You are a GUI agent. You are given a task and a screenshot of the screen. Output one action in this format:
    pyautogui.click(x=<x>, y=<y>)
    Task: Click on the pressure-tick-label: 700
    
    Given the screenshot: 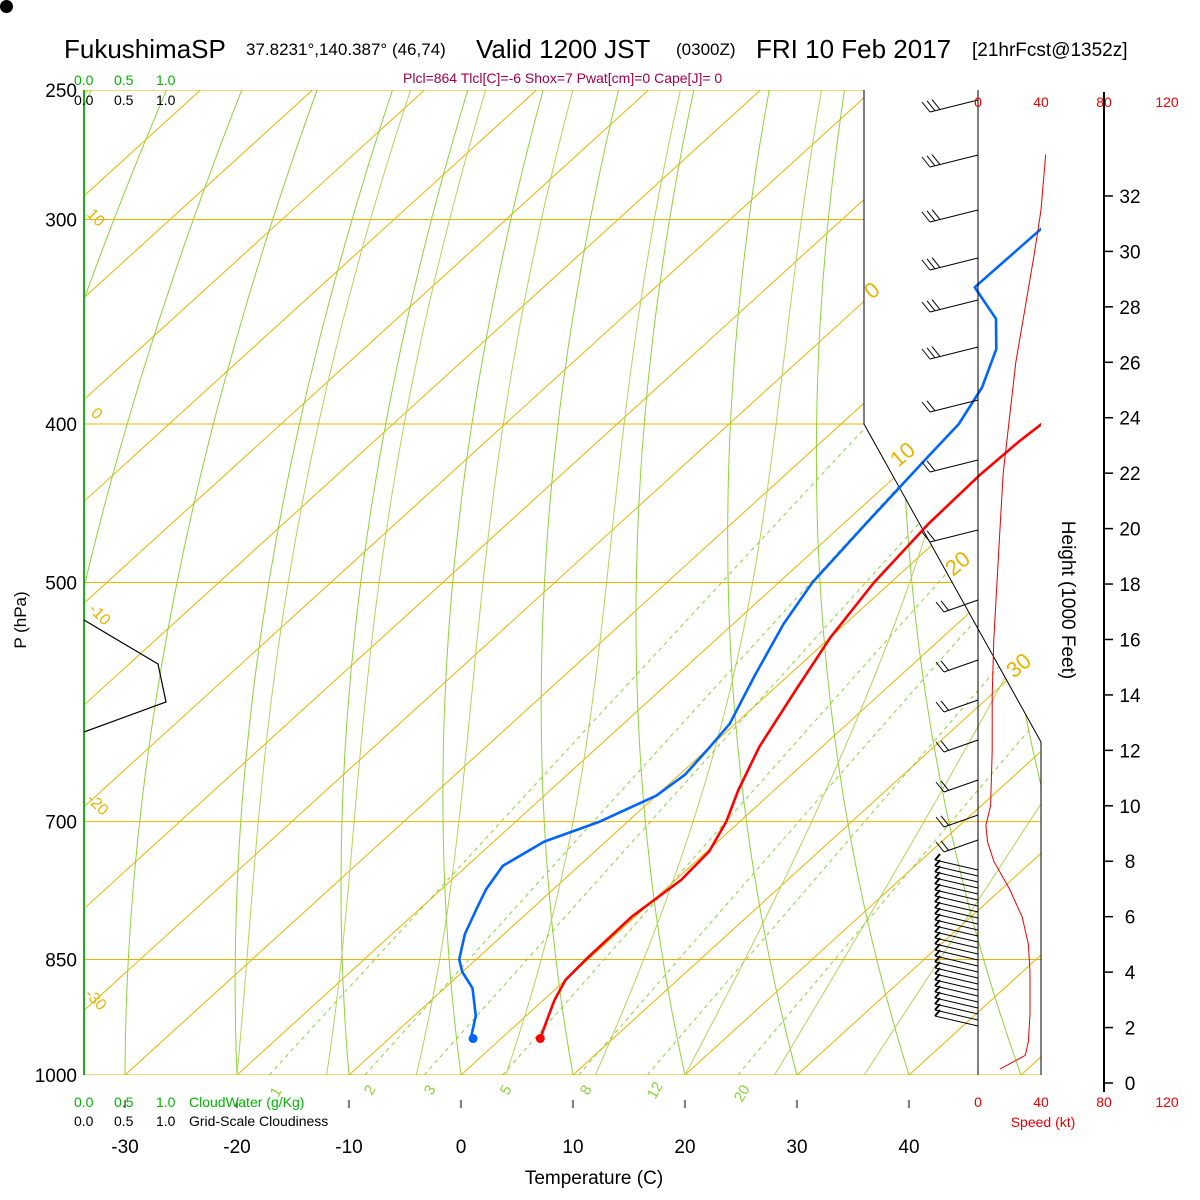 What is the action you would take?
    pyautogui.click(x=61, y=823)
    